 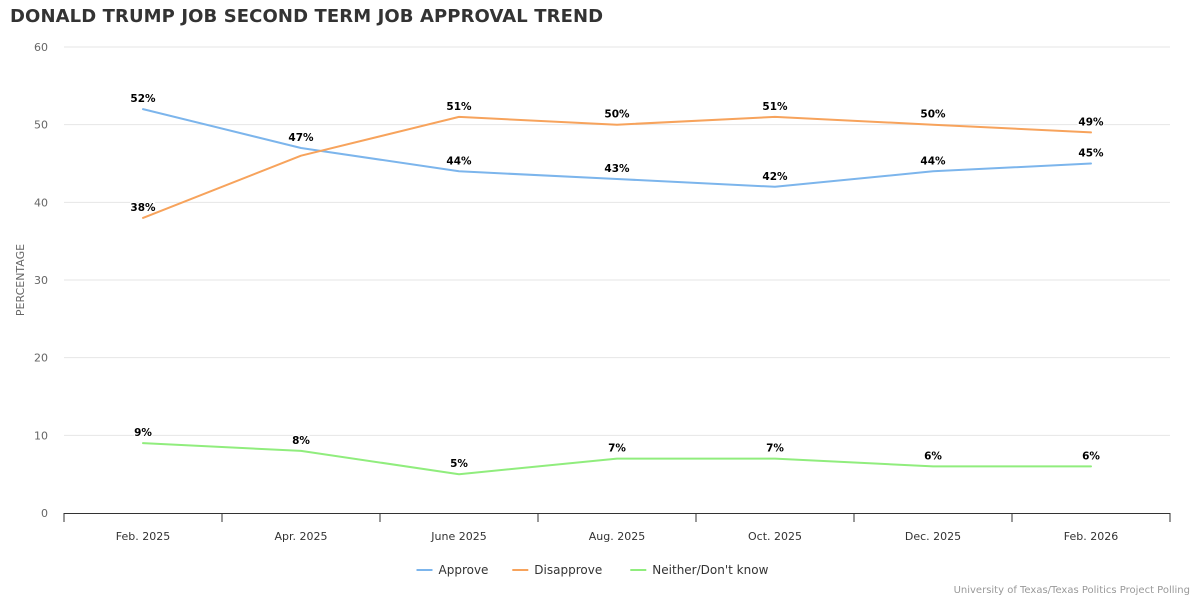 I want to click on y-tick-label: 10, so click(x=41, y=435).